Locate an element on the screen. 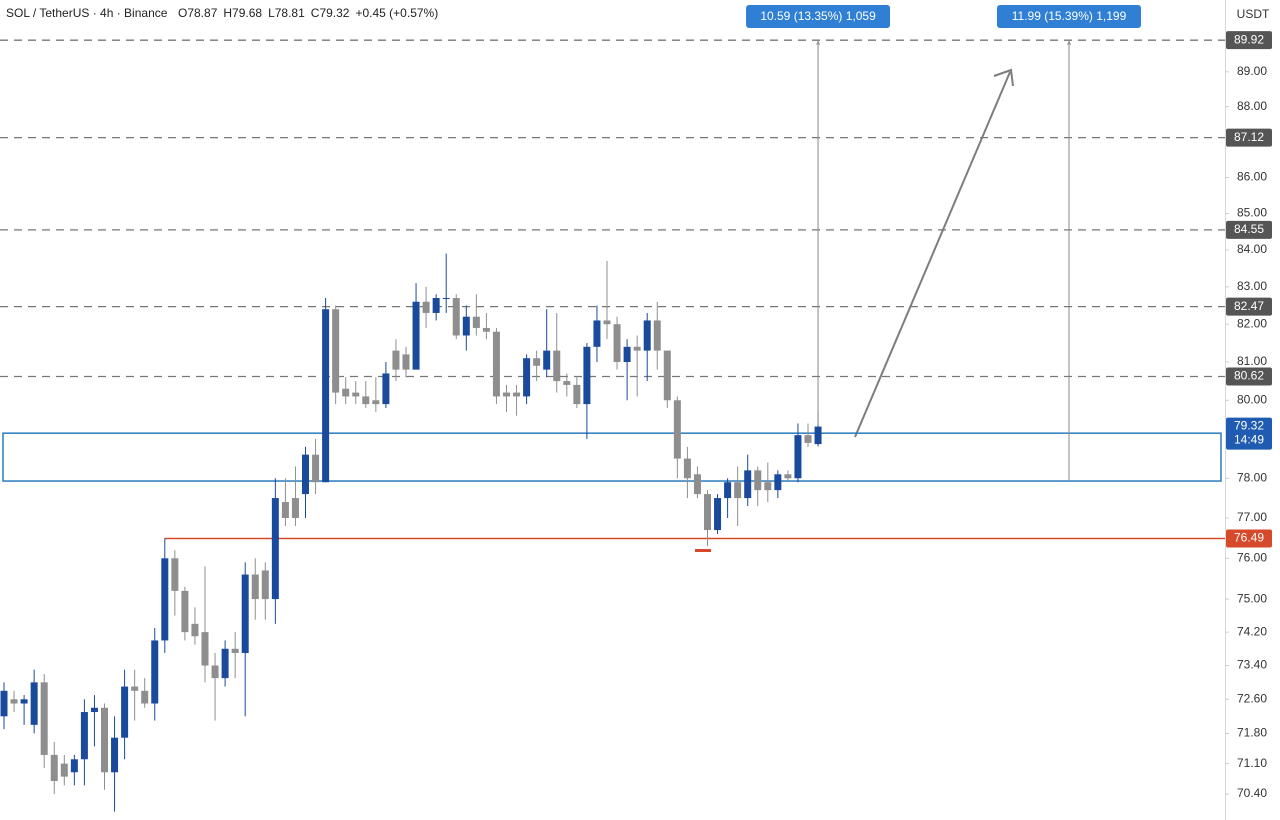 The image size is (1280, 820). header-stat: O78.87 is located at coordinates (198, 13).